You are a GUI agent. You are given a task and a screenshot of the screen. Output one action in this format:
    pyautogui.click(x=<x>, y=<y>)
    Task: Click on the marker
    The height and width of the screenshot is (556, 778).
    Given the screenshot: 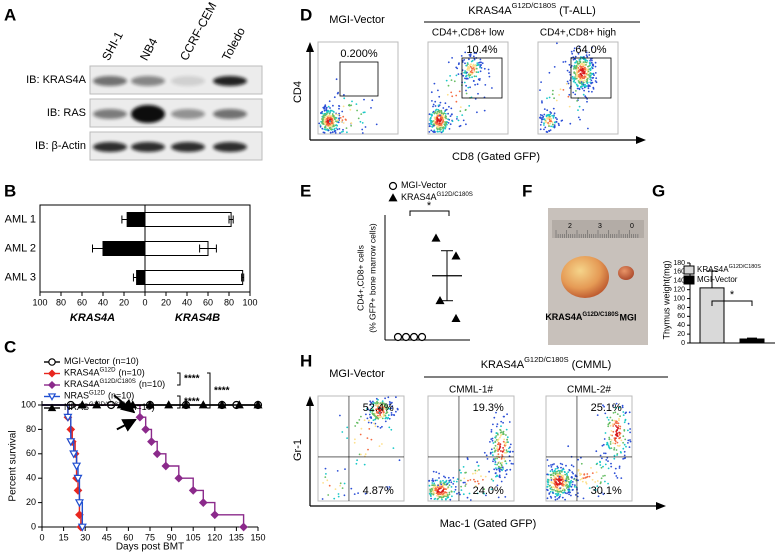 What is the action you would take?
    pyautogui.click(x=203, y=502)
    